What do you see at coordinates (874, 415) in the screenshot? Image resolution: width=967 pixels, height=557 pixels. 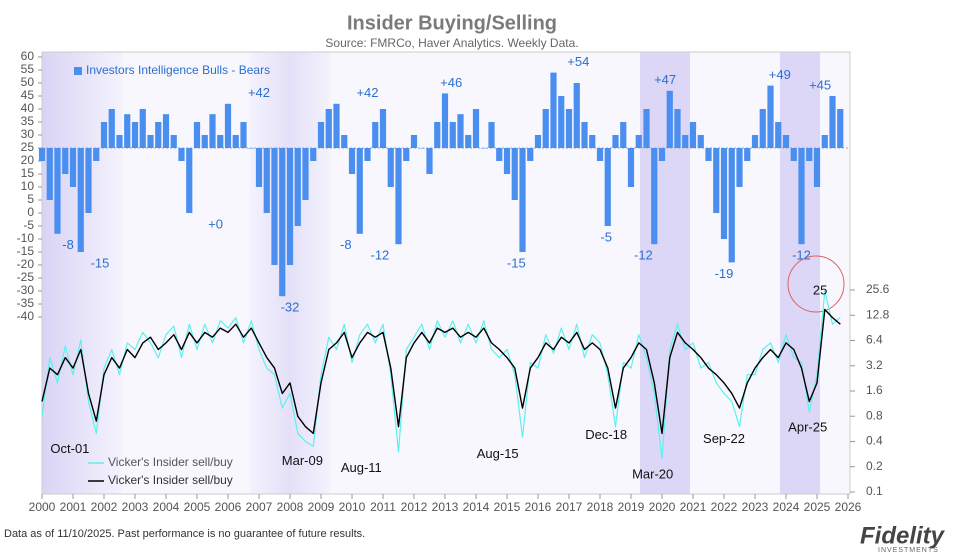 I see `y2-tick-label: 0.8` at bounding box center [874, 415].